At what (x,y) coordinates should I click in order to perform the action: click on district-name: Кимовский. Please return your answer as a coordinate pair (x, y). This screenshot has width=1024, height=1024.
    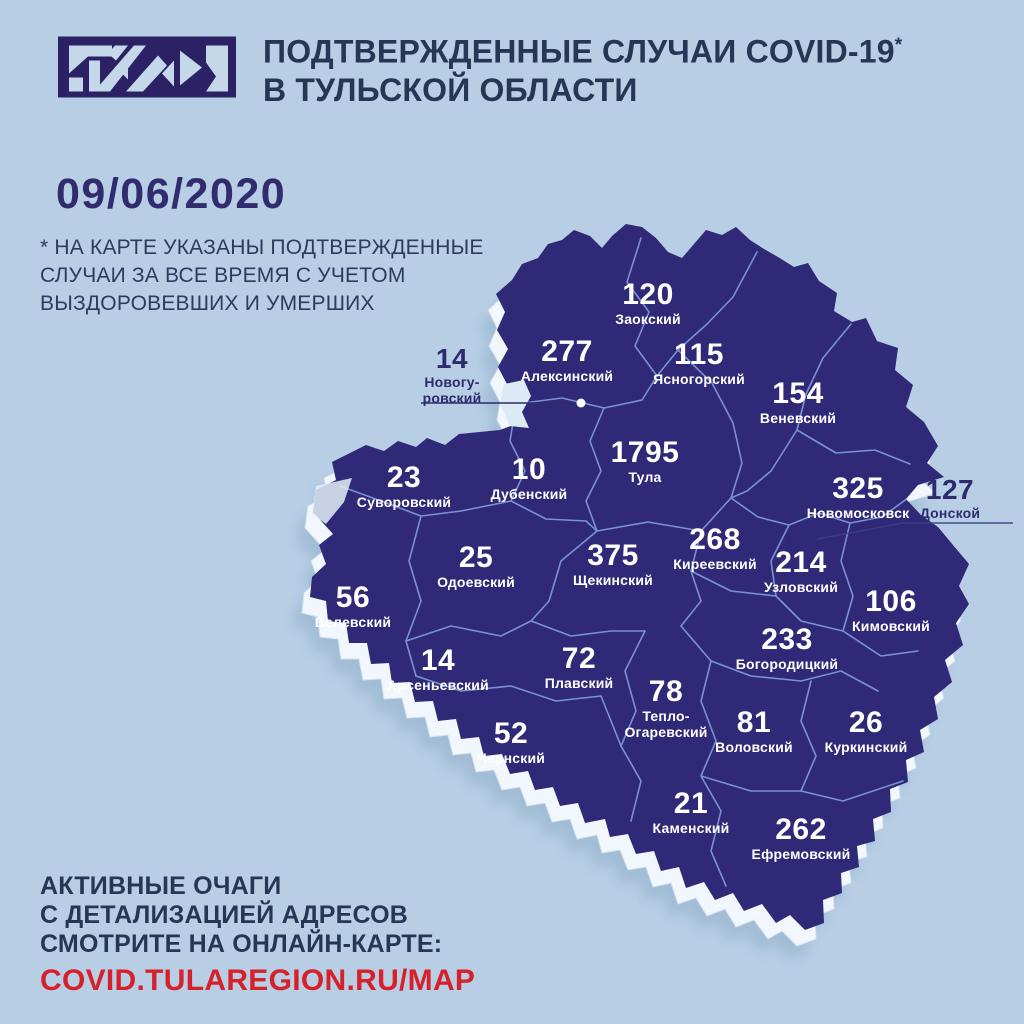
    Looking at the image, I should click on (891, 626).